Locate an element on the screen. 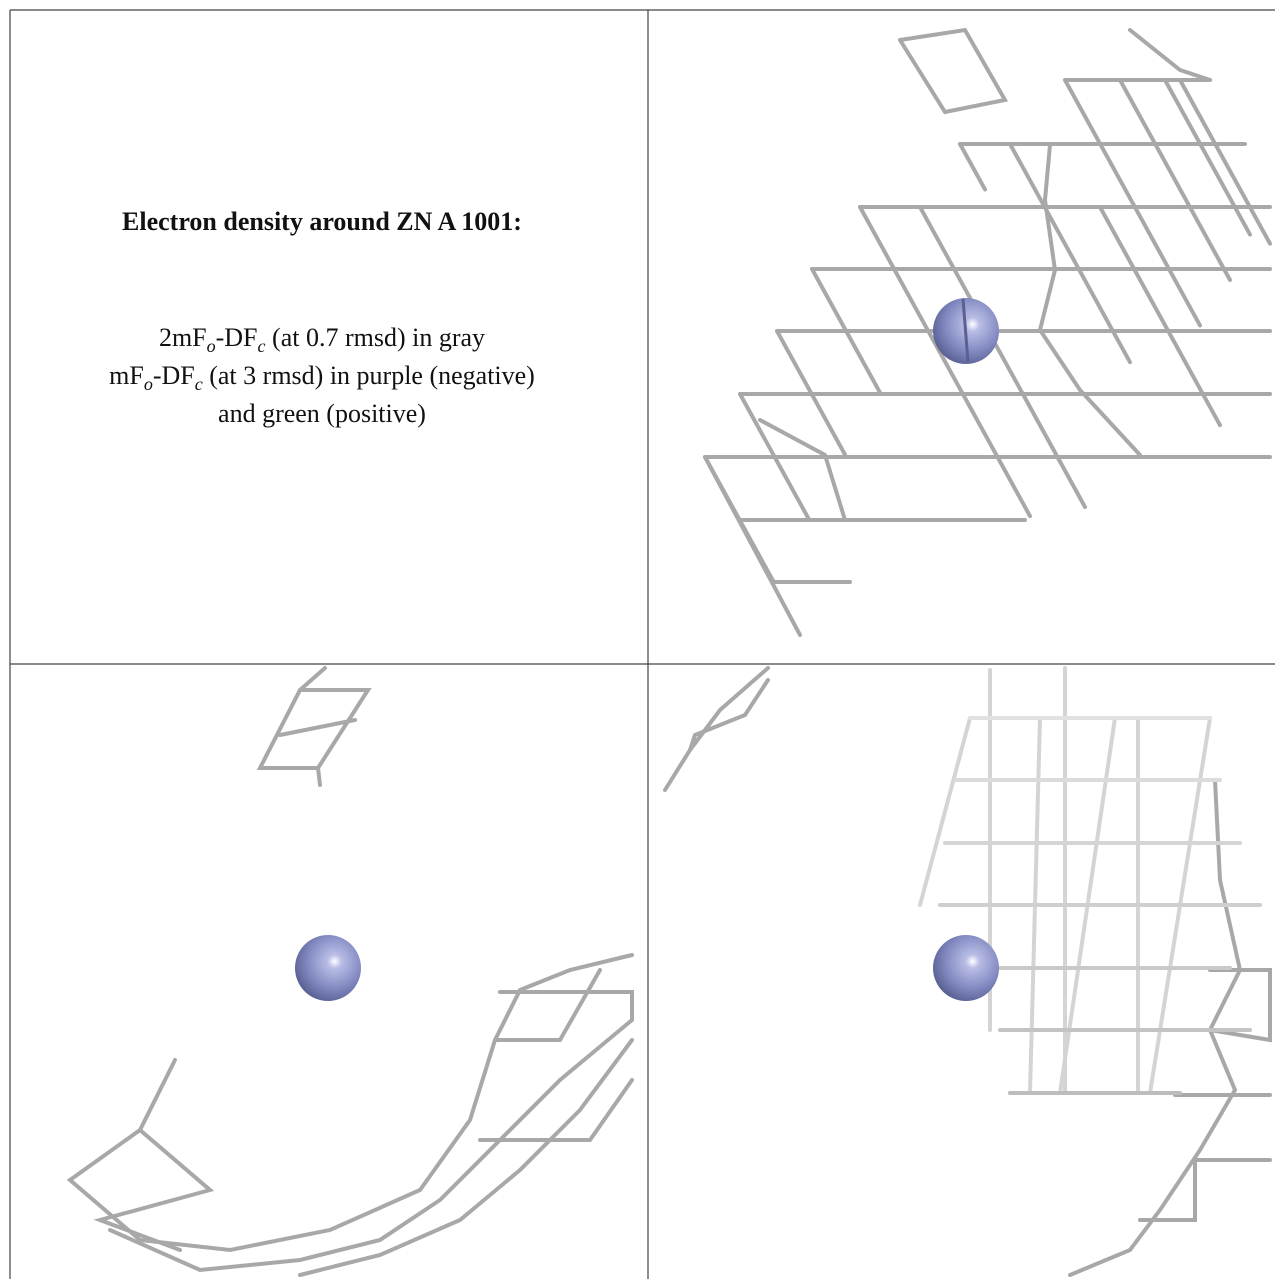 The image size is (1275, 1279). legend-line: and green (positive) is located at coordinates (322, 413).